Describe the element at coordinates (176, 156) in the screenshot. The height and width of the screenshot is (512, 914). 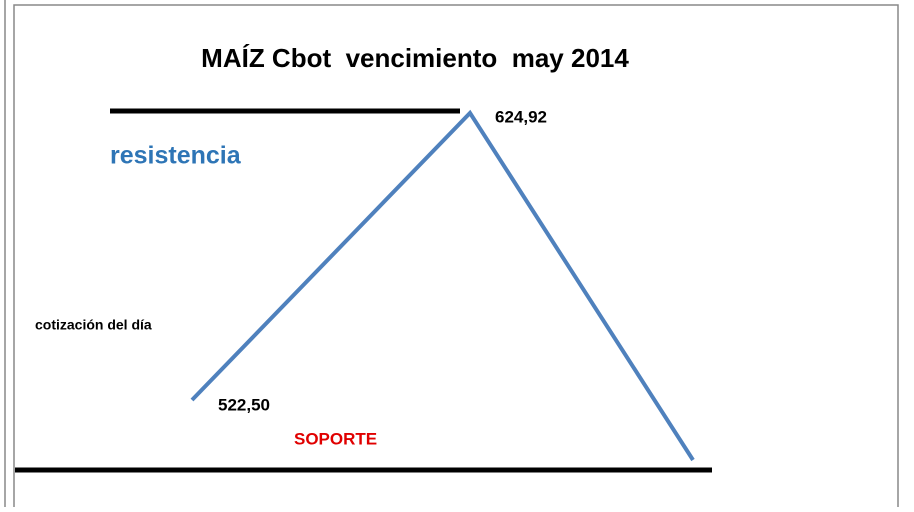
I see `resistance-label: resistencia` at that location.